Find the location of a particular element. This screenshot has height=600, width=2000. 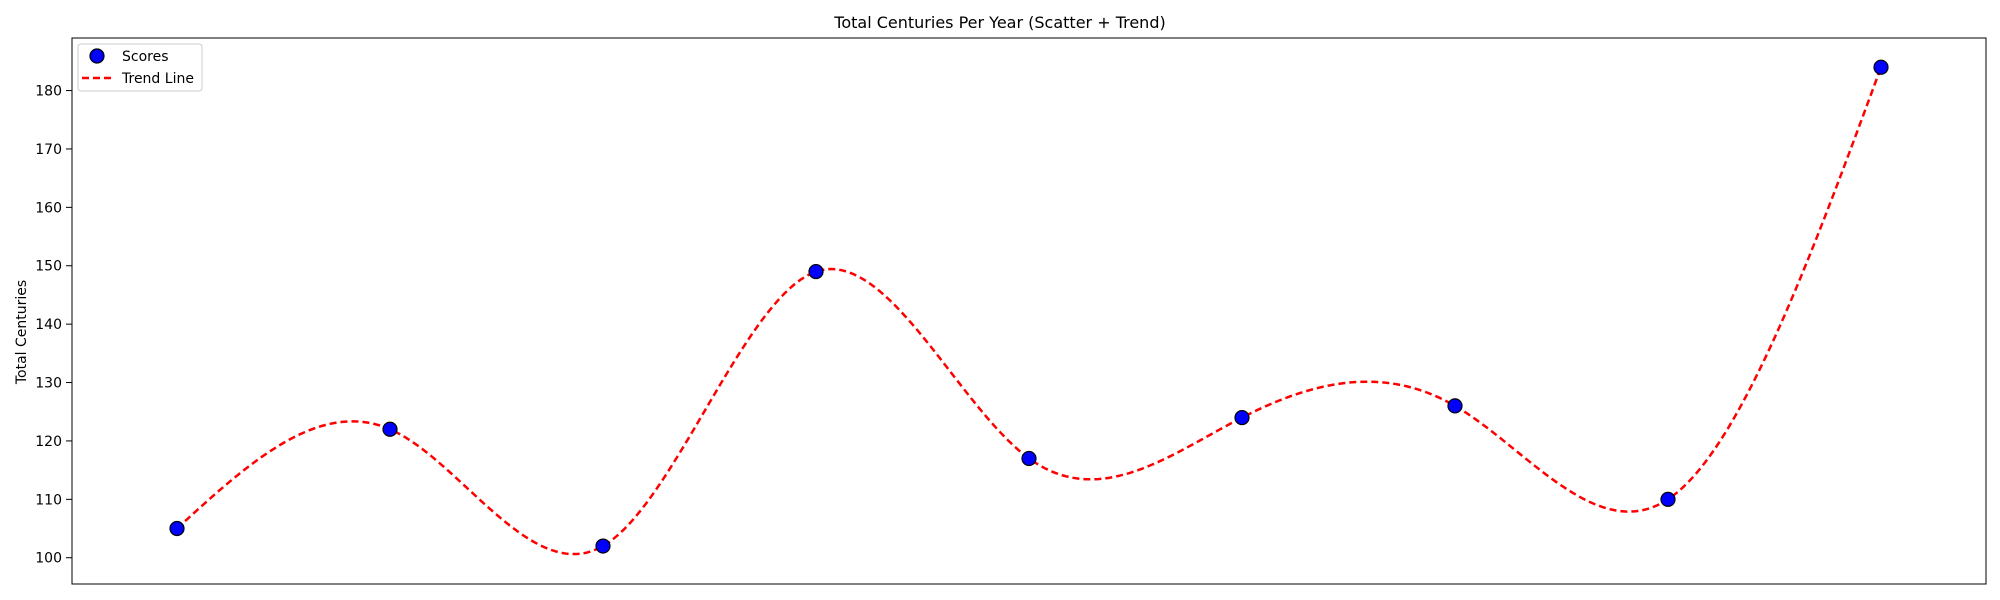

y-tick-label: 160 is located at coordinates (48, 208).